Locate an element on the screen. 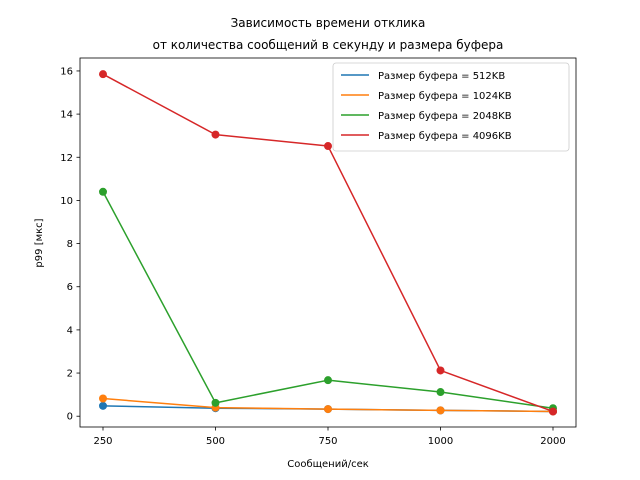  legend-item: Размер буфера = 512KB is located at coordinates (423, 76).